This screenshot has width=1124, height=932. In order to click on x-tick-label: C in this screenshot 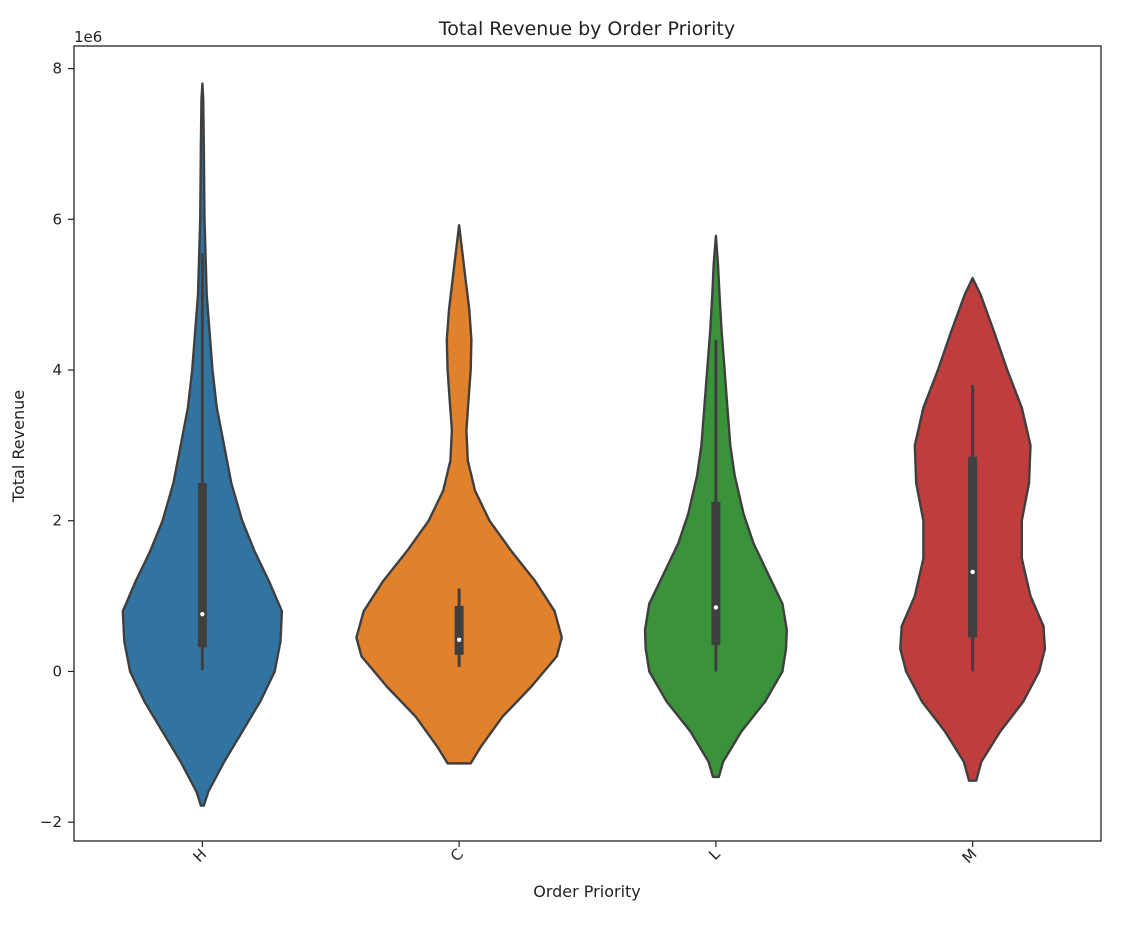, I will do `click(457, 855)`.